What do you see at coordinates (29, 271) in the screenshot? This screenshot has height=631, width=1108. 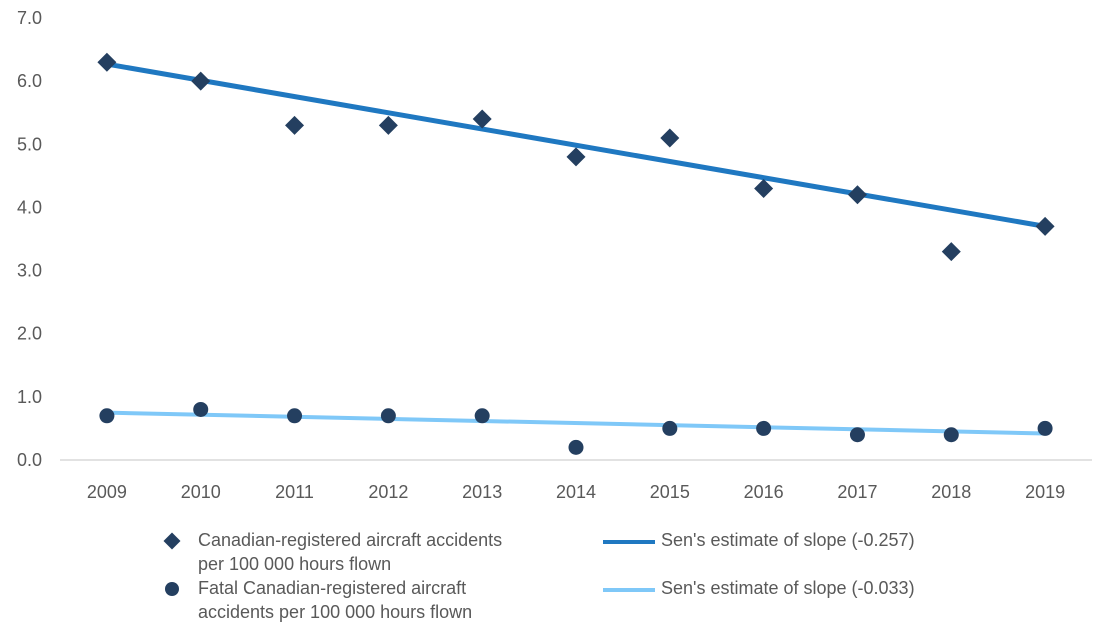 I see `y-tick-label: 3.0` at bounding box center [29, 271].